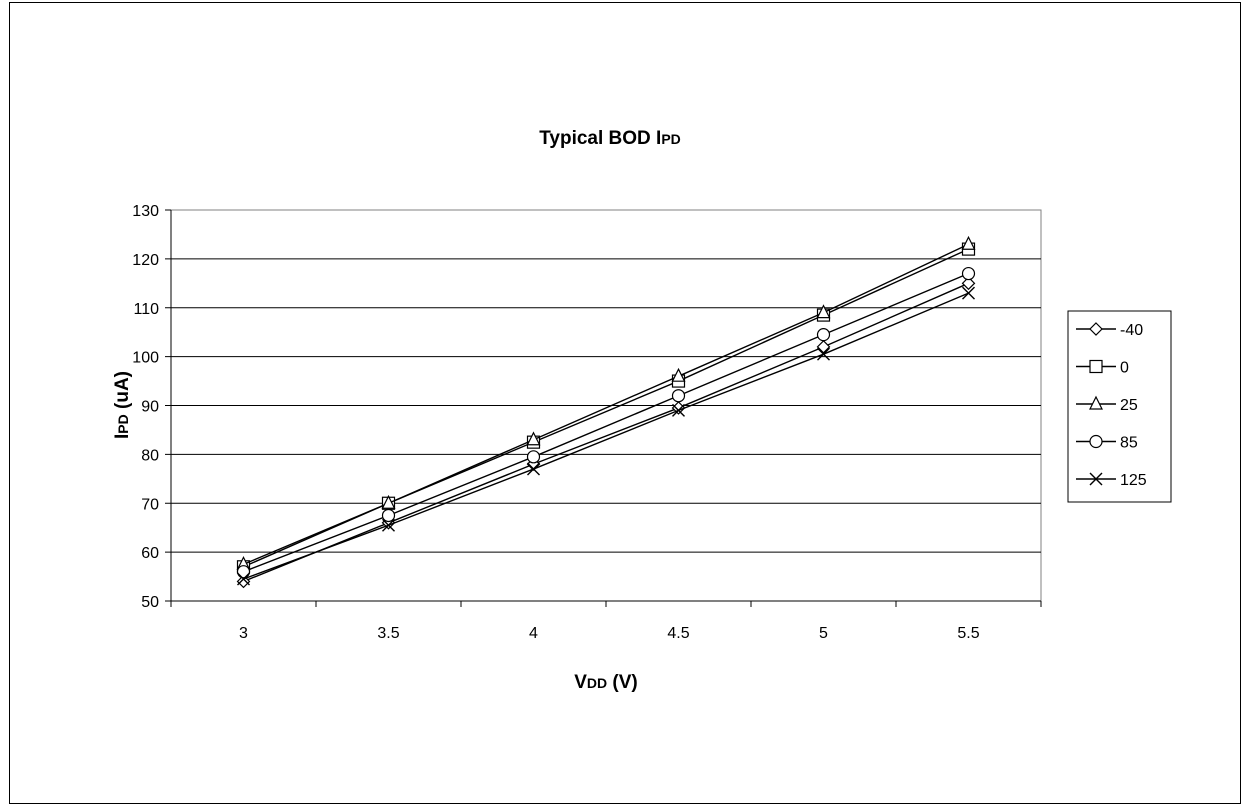  I want to click on y-axis-title-main: I, so click(122, 436).